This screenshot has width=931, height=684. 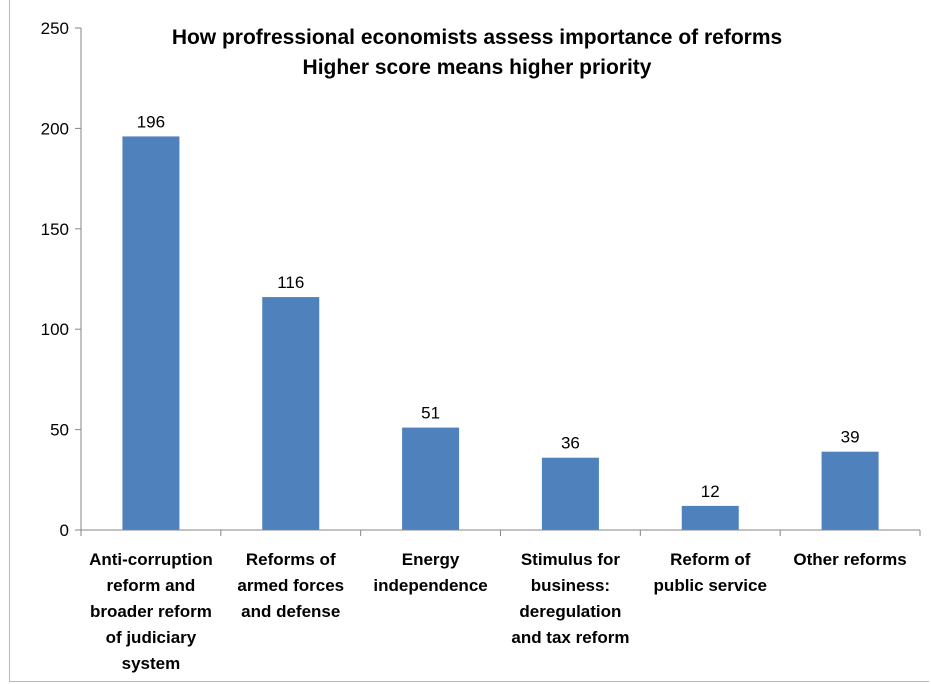 I want to click on data-label: 51, so click(x=430, y=413).